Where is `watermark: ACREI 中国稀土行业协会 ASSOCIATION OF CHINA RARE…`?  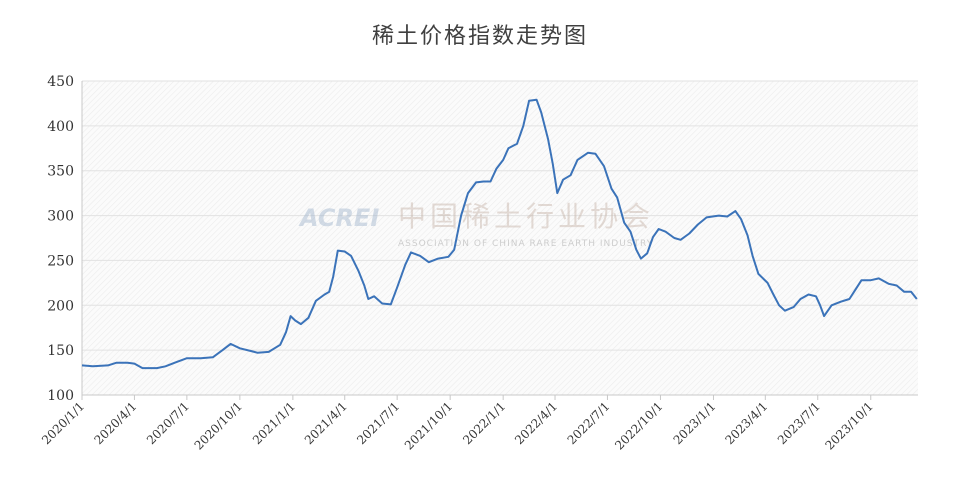
watermark: ACREI 中国稀土行业协会 ASSOCIATION OF CHINA RARE… is located at coordinates (476, 224).